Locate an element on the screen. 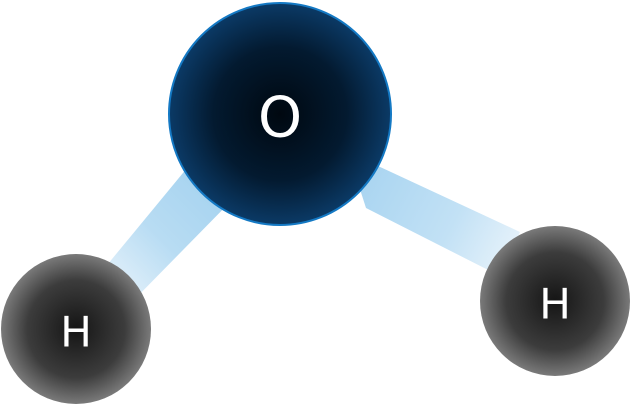 The image size is (632, 407). hydrogen-atom-left: H is located at coordinates (76, 329).